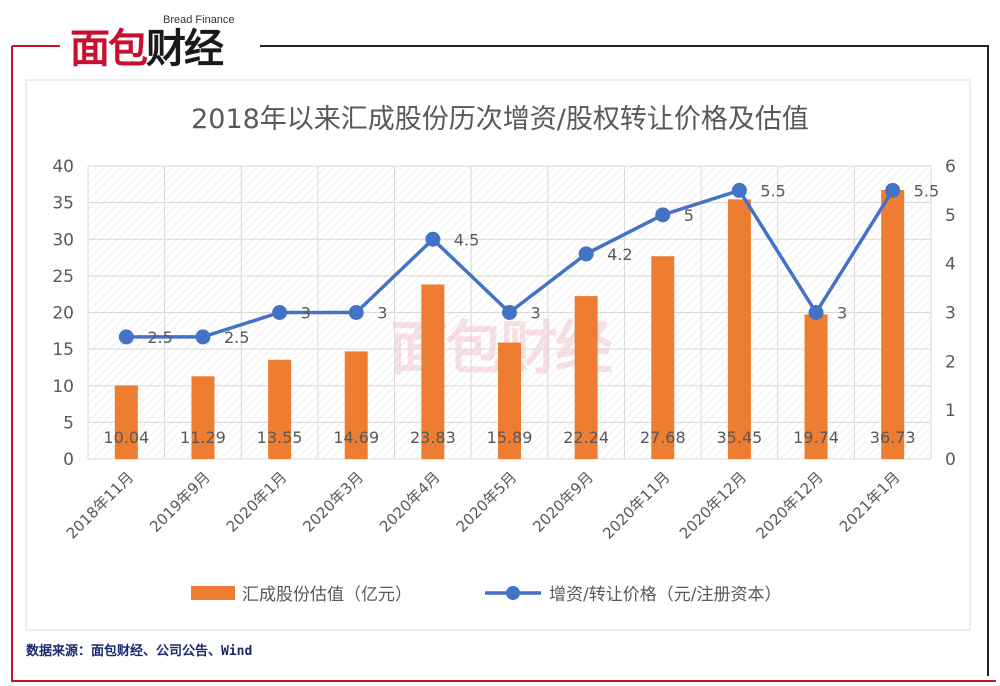 The height and width of the screenshot is (686, 1000). I want to click on brand-chinese-name: 面包财经, so click(147, 49).